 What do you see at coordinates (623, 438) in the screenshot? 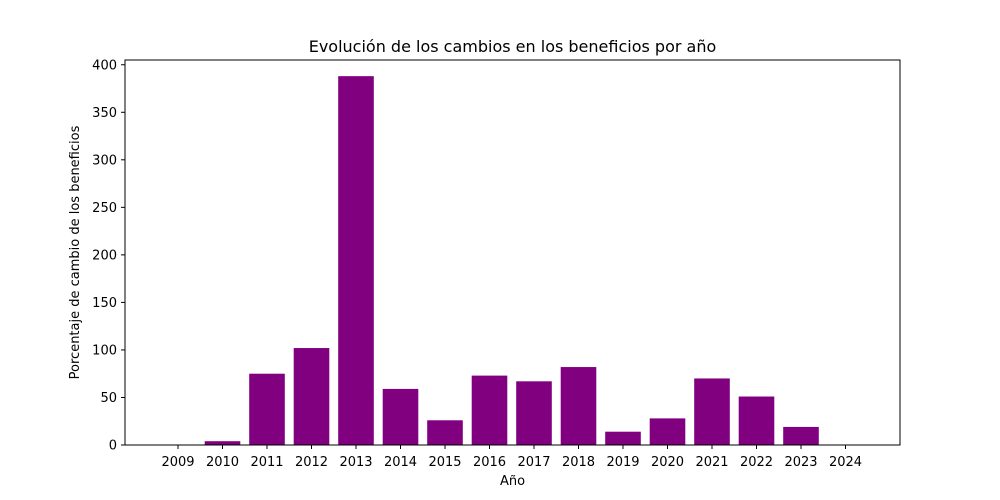
I see `bar-2019` at bounding box center [623, 438].